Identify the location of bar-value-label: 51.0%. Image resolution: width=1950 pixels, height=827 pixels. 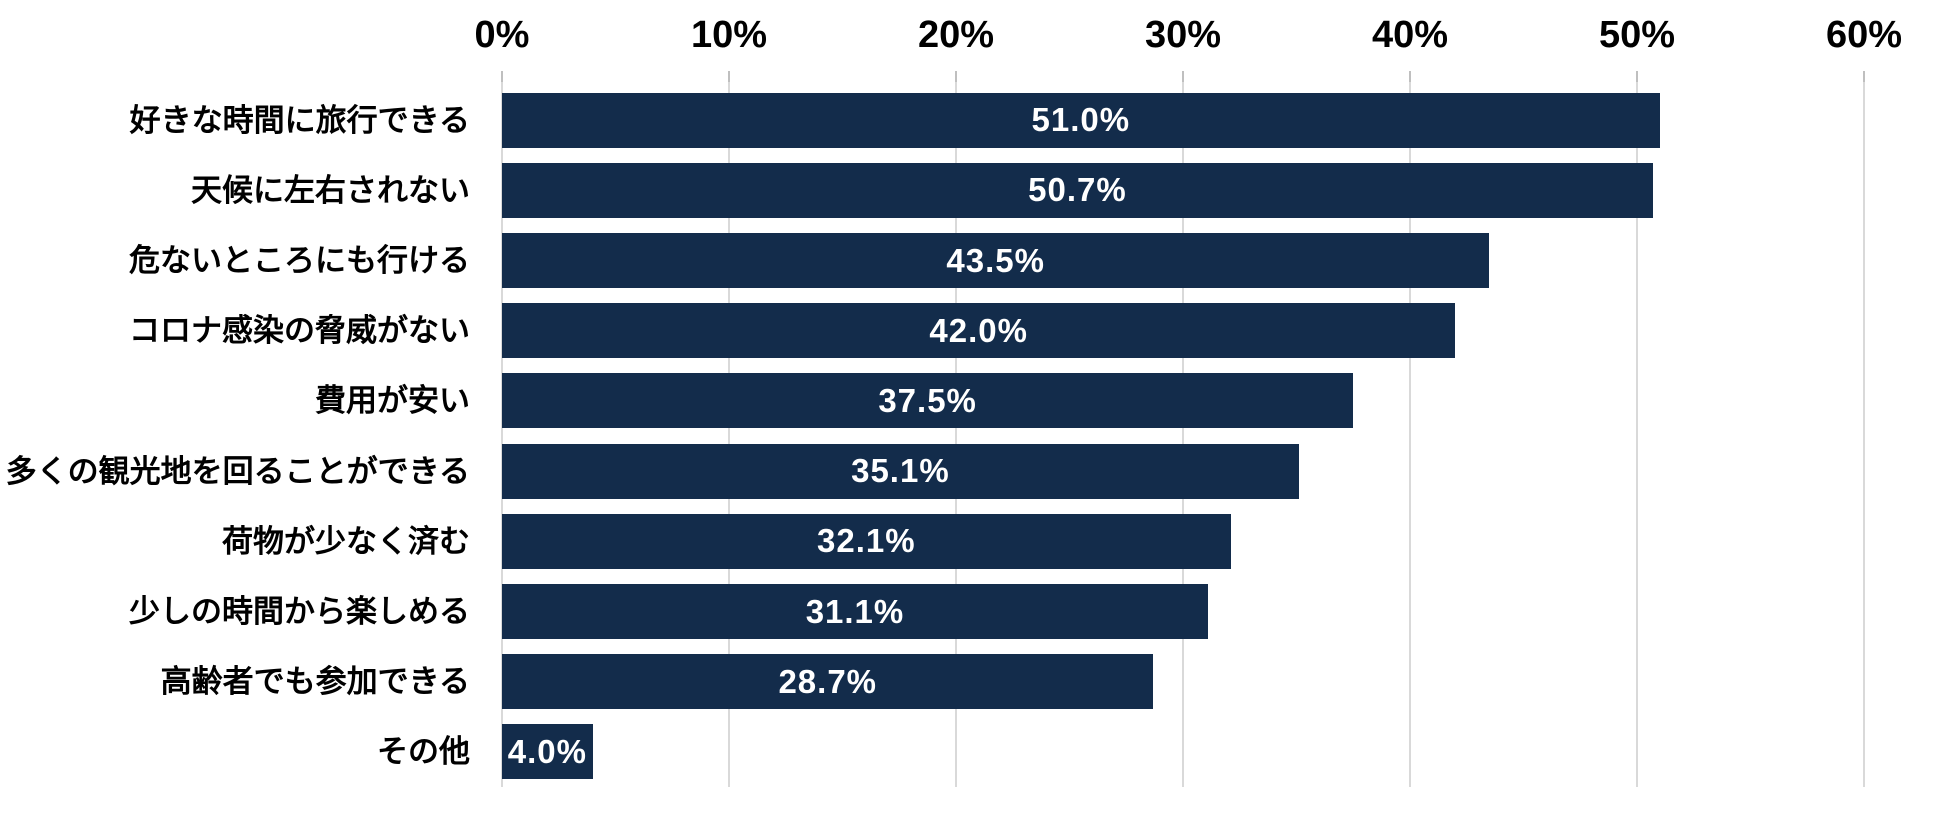
(1081, 120).